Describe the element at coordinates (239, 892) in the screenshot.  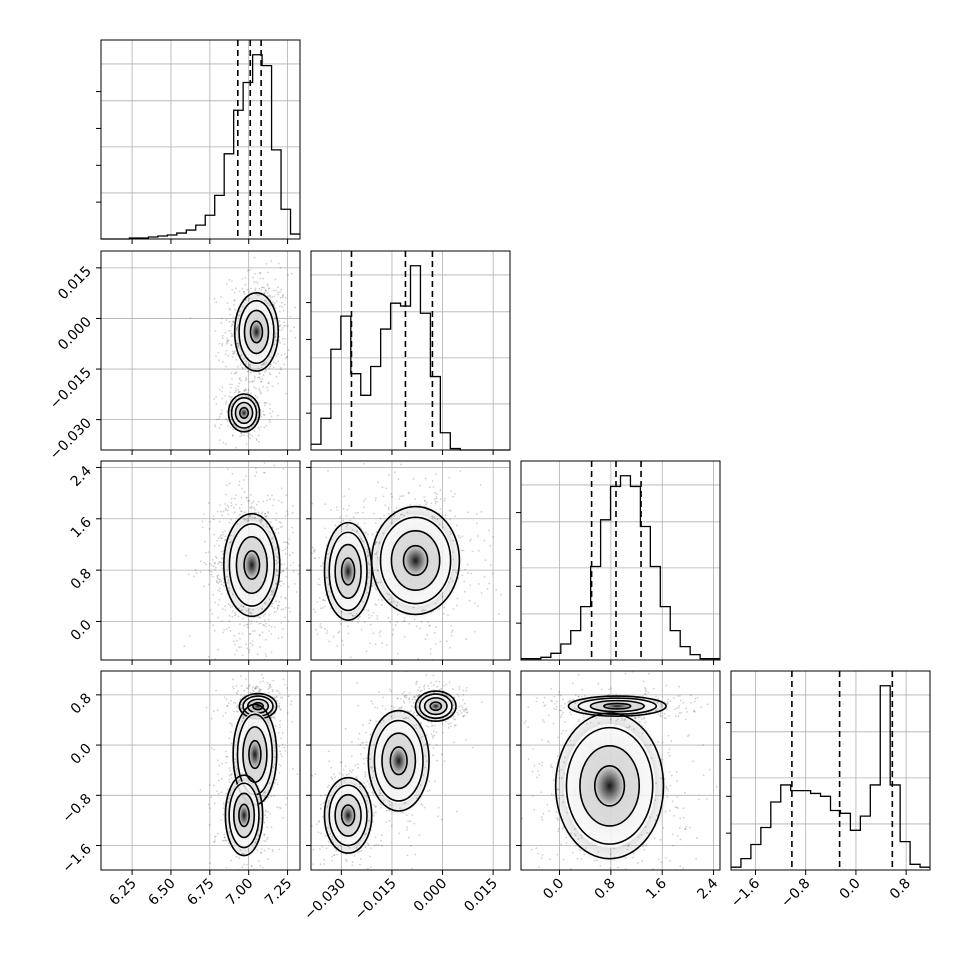
I see `x-tick-label: 7.00` at that location.